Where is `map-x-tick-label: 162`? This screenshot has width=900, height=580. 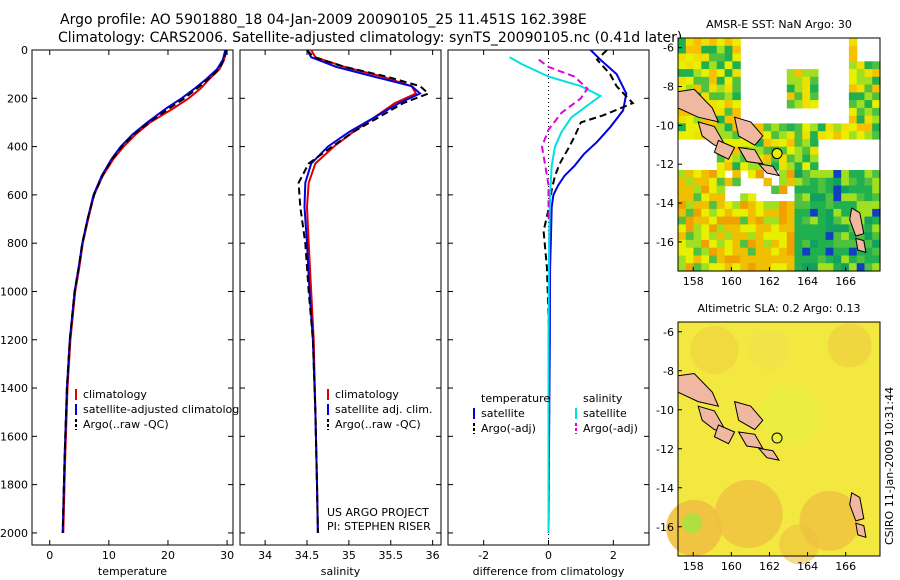 map-x-tick-label: 162 is located at coordinates (769, 281).